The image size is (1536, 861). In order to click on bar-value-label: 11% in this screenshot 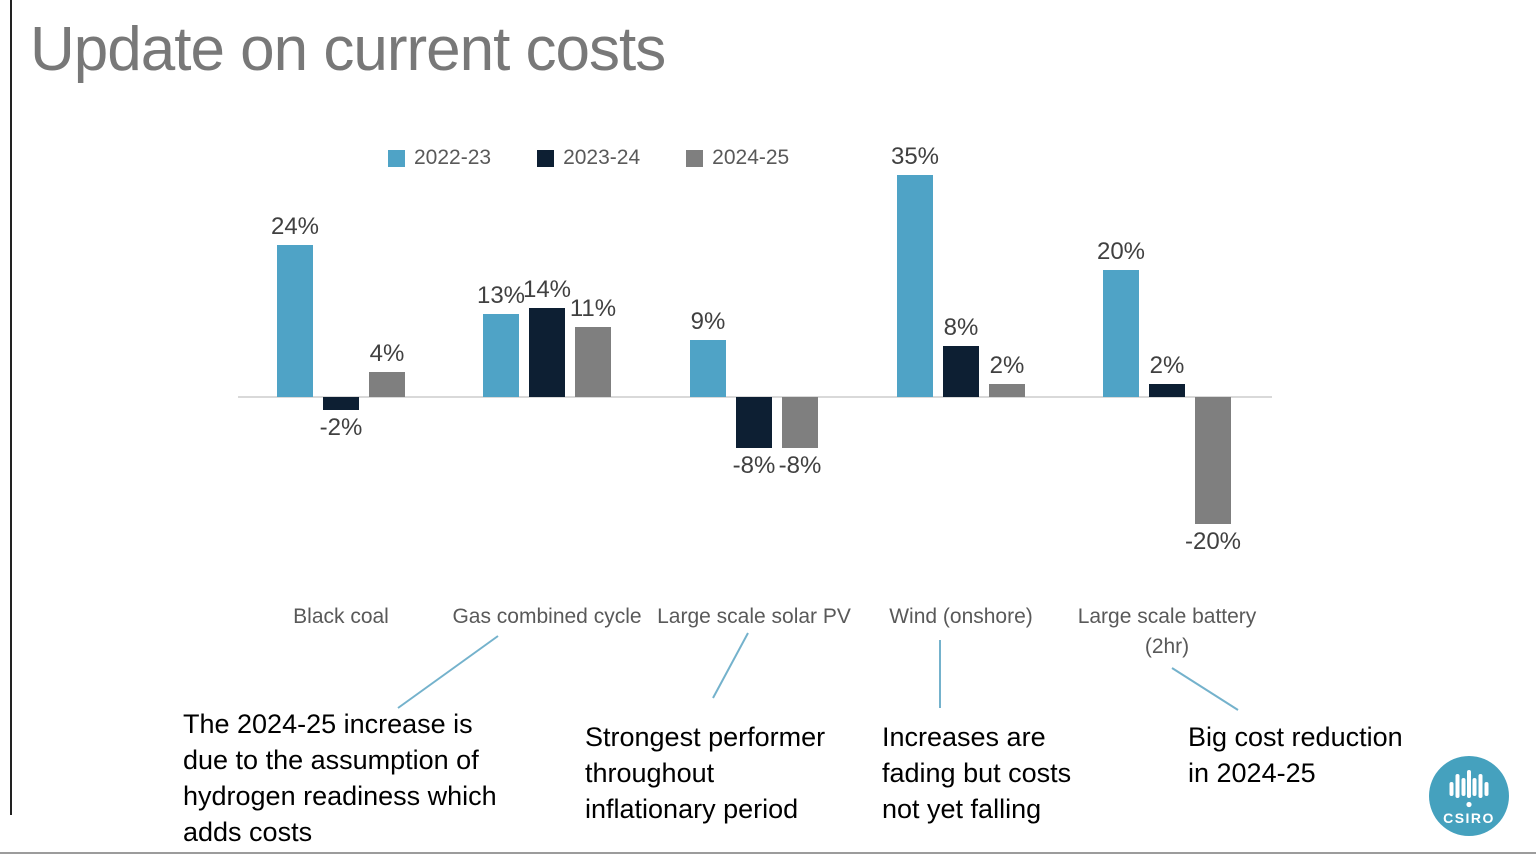, I will do `click(593, 309)`.